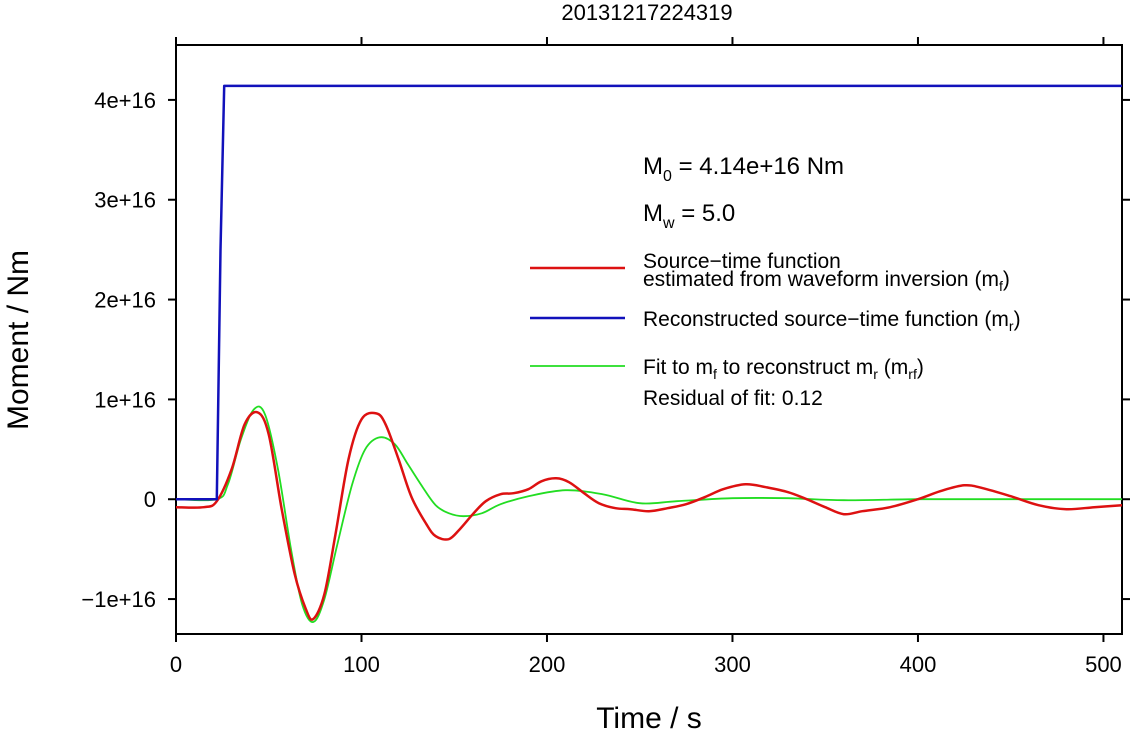  Describe the element at coordinates (18, 340) in the screenshot. I see `y-axis-label: Moment / Nm` at that location.